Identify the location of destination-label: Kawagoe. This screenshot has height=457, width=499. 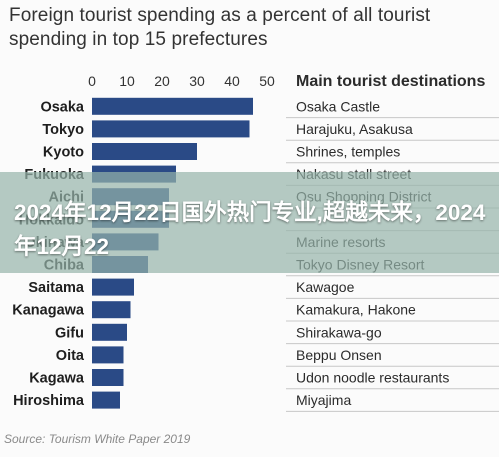
(325, 287).